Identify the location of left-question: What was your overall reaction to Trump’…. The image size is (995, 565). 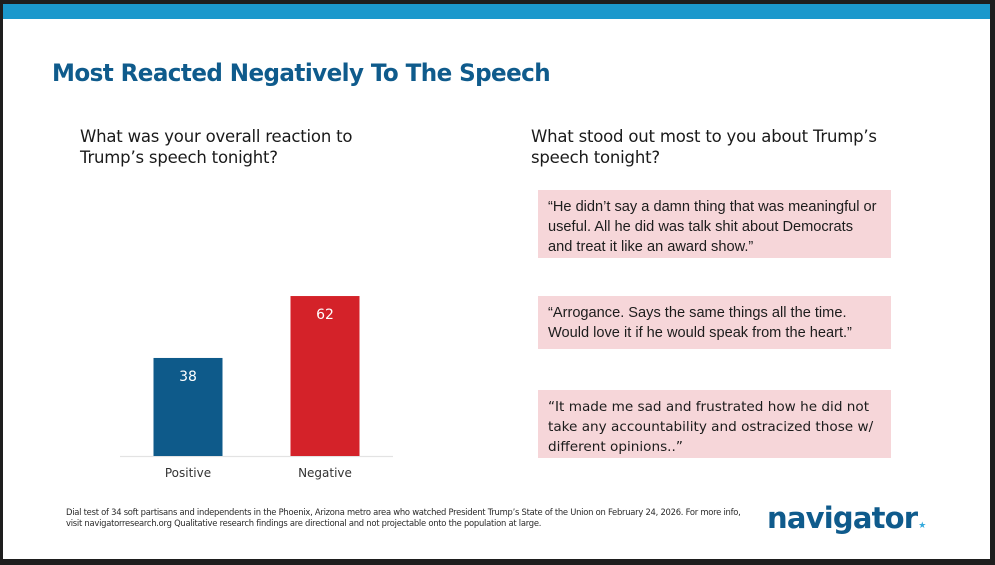
(216, 147).